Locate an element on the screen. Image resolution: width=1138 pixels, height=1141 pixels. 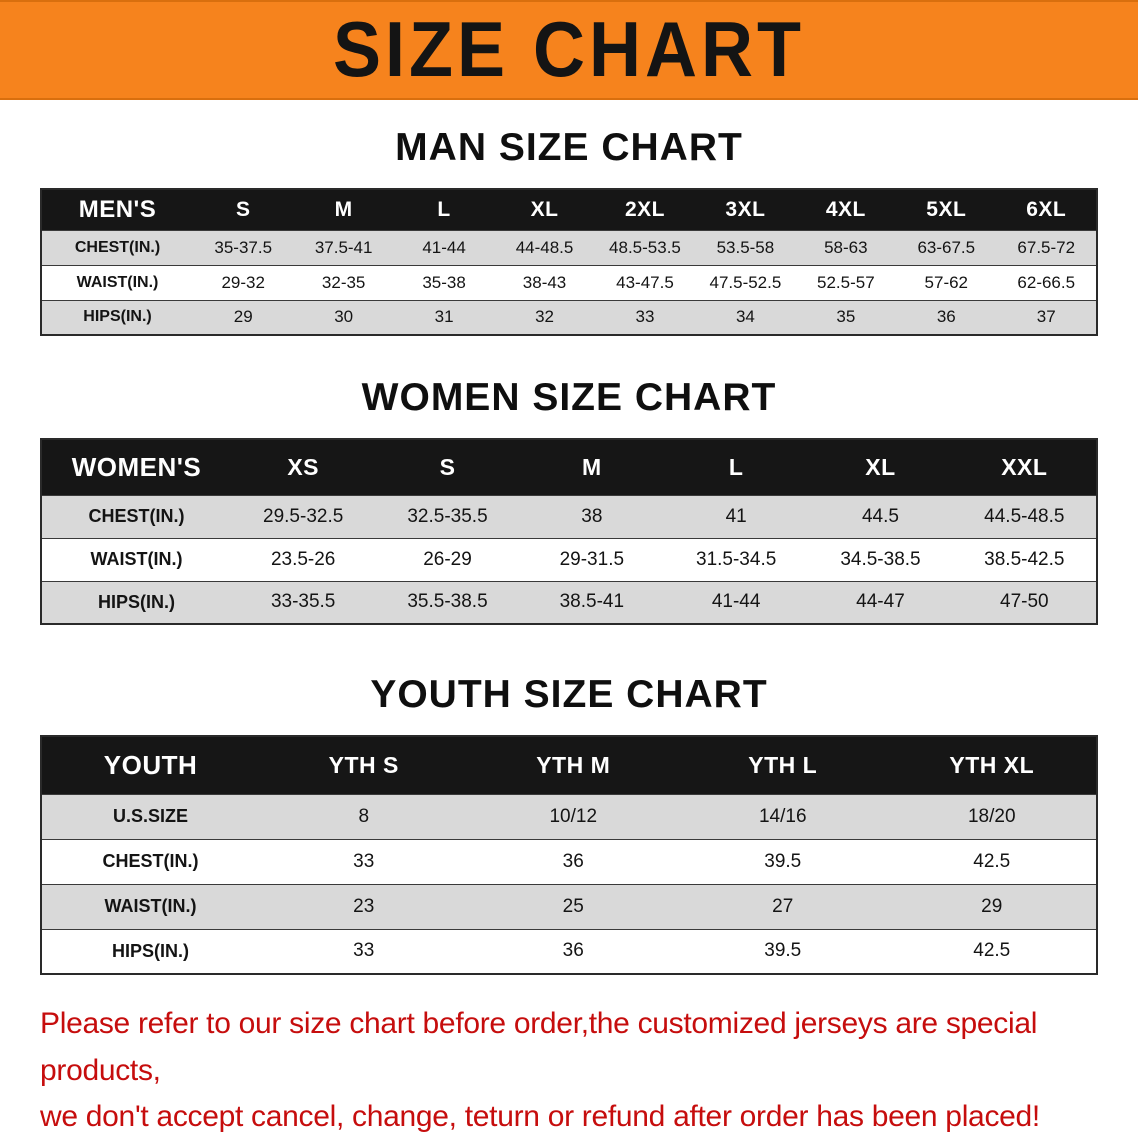
cell-value: 32-35 is located at coordinates (343, 282).